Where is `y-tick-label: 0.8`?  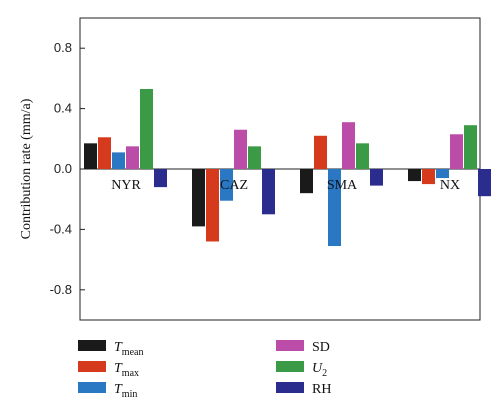
y-tick-label: 0.8 is located at coordinates (63, 47).